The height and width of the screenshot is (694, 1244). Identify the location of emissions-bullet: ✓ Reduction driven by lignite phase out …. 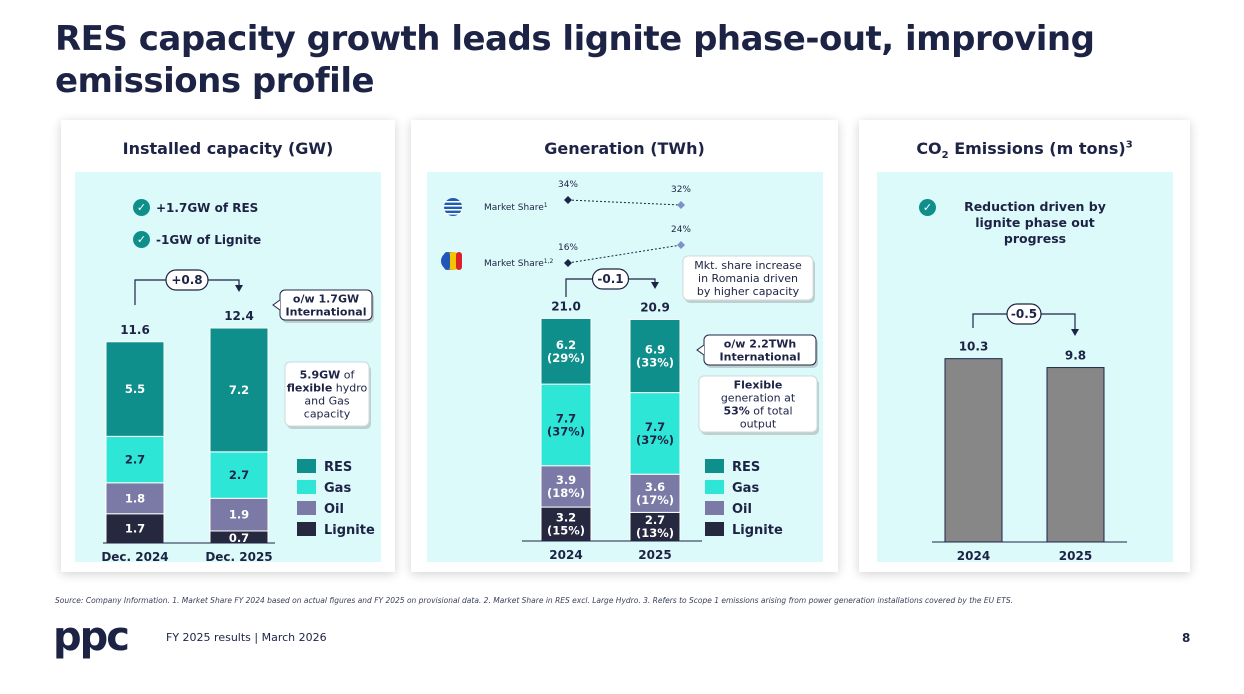
(1039, 223).